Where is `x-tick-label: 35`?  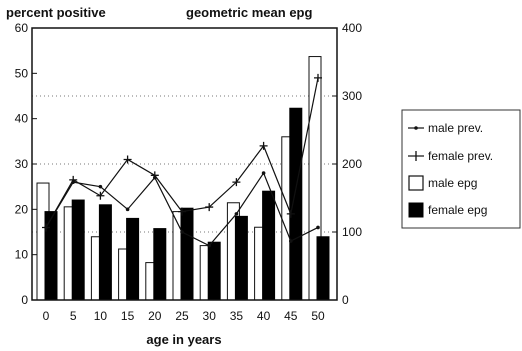 x-tick-label: 35 is located at coordinates (237, 316).